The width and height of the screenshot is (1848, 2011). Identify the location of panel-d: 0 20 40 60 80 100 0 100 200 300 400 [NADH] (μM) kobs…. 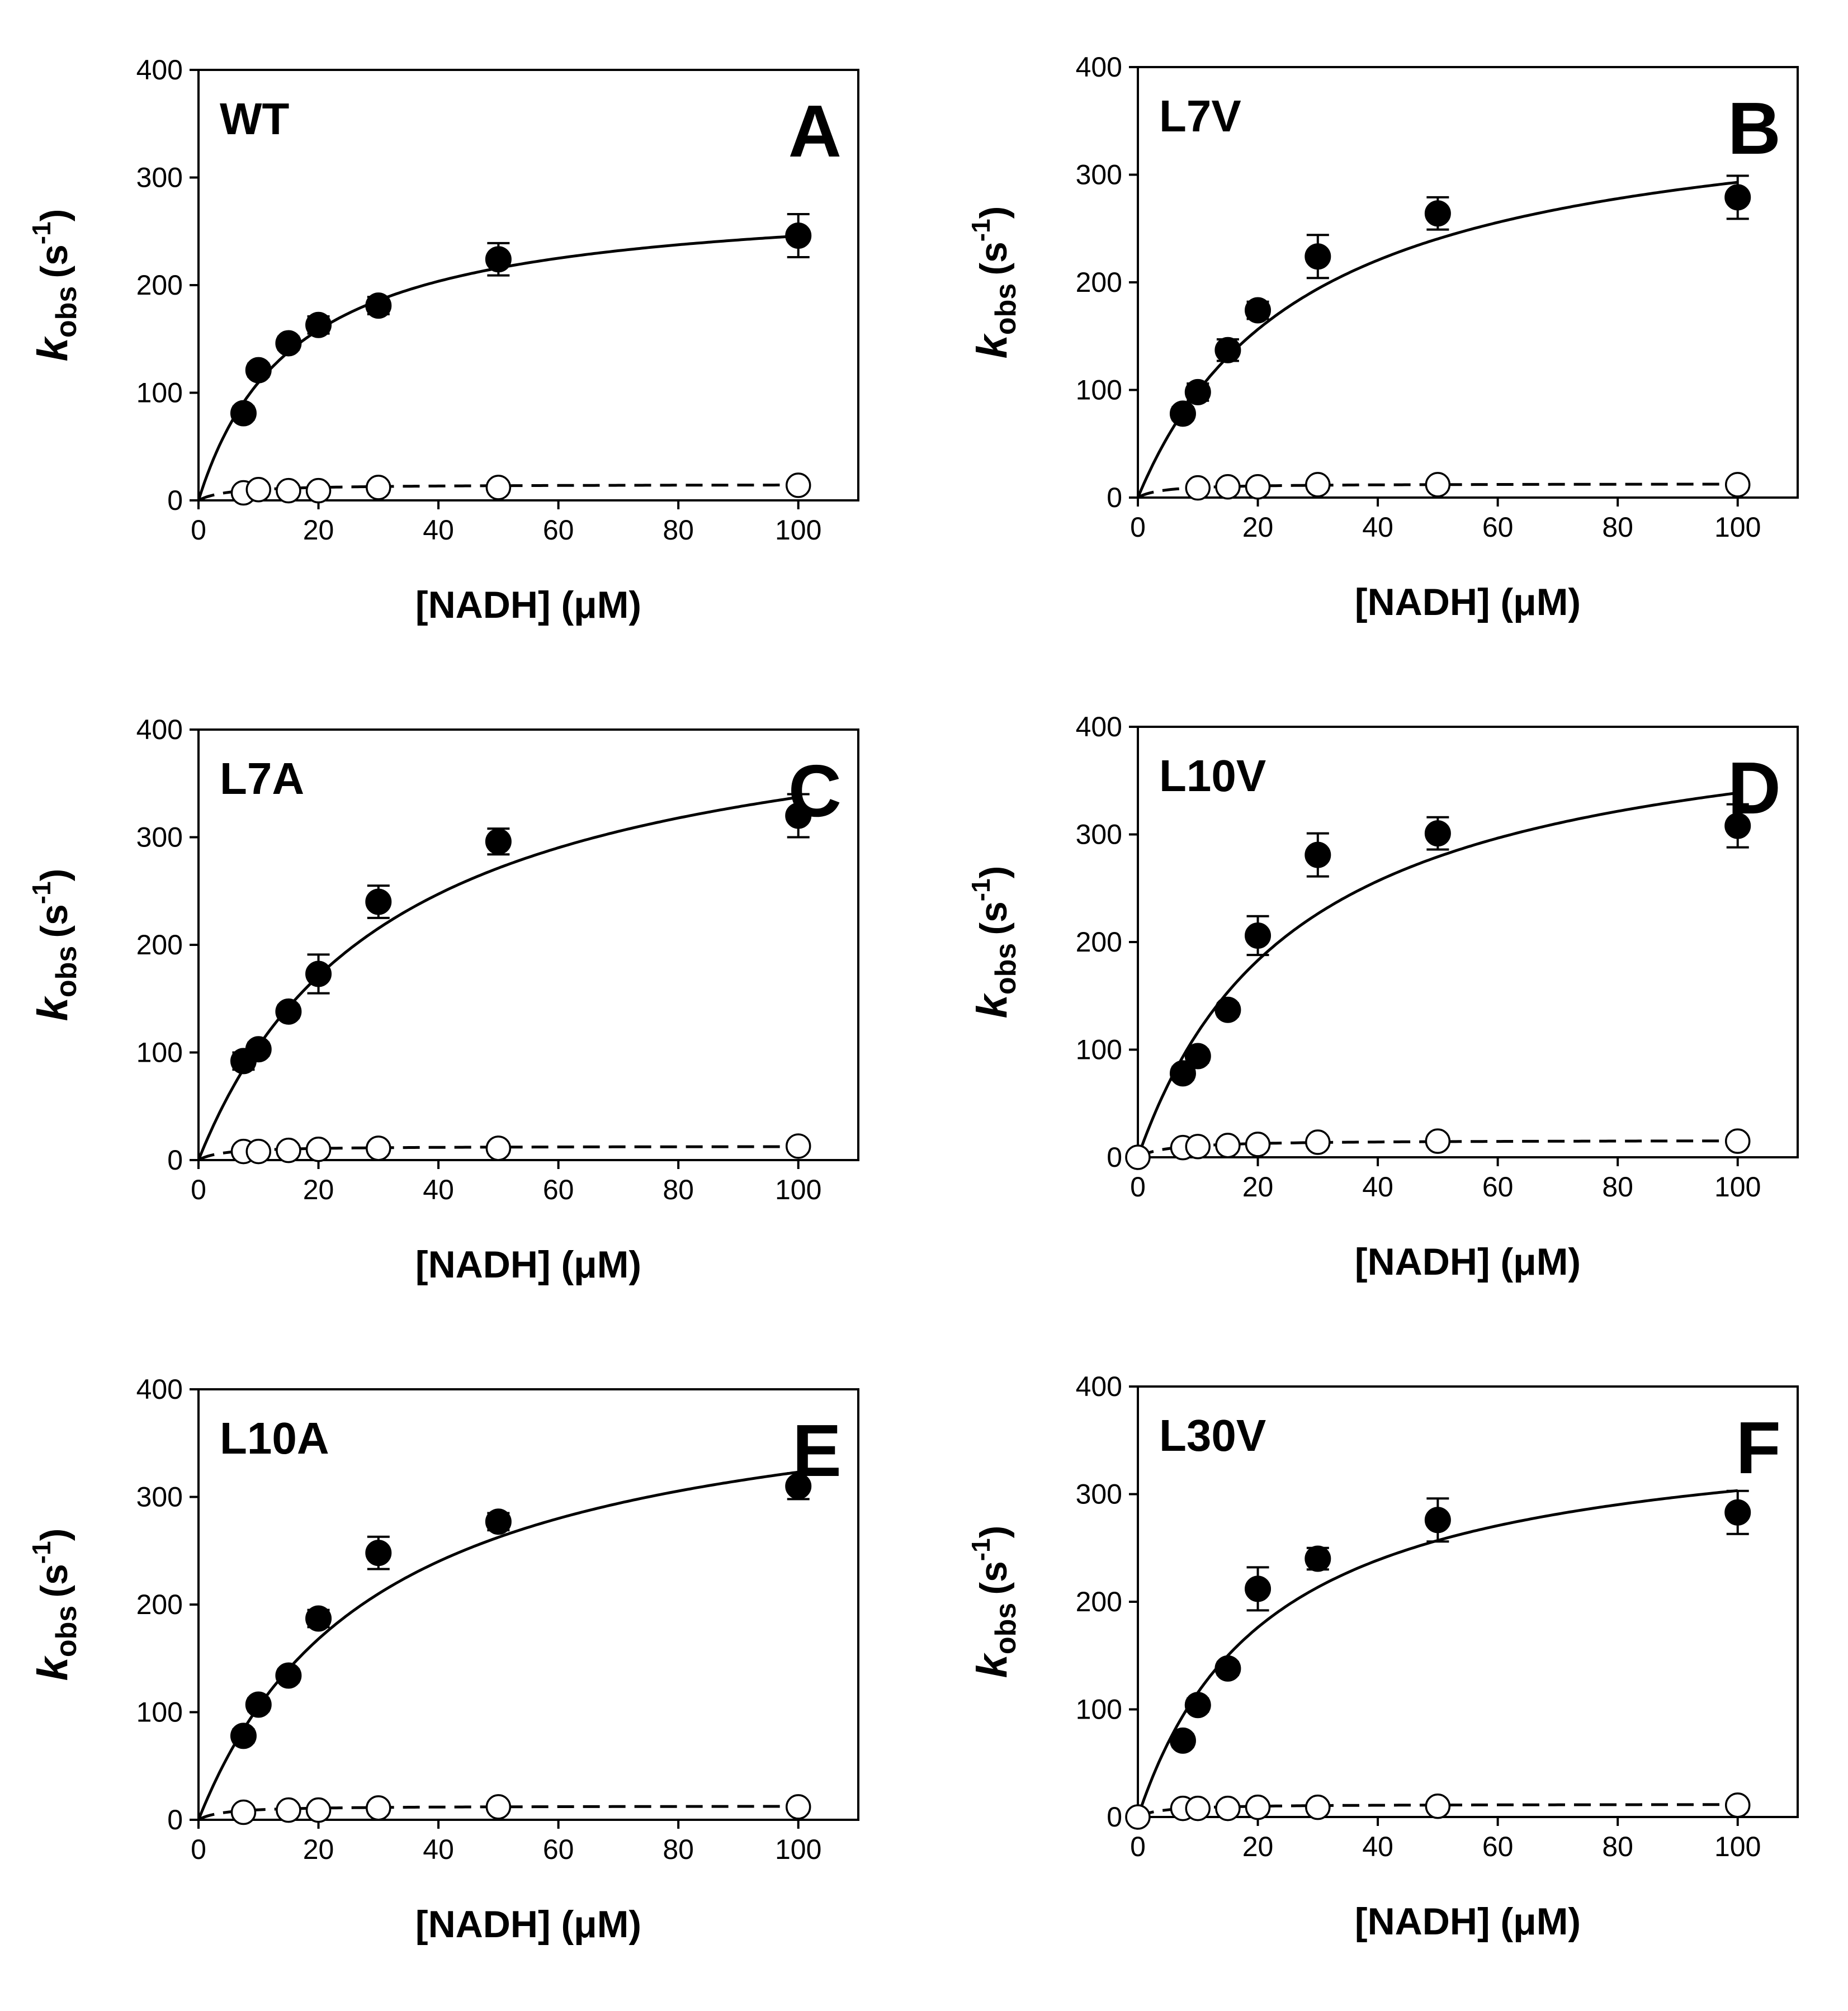
(1383, 997).